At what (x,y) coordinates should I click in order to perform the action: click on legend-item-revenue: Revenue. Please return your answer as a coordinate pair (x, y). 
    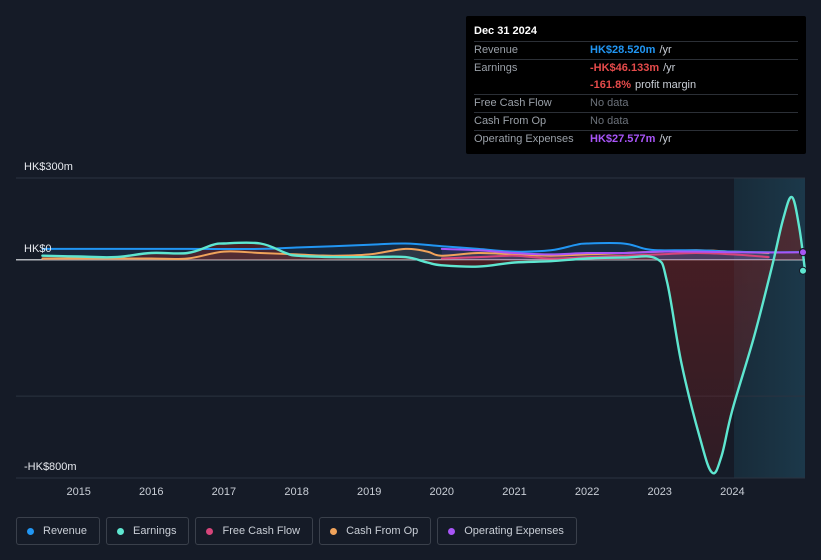
    Looking at the image, I should click on (58, 531).